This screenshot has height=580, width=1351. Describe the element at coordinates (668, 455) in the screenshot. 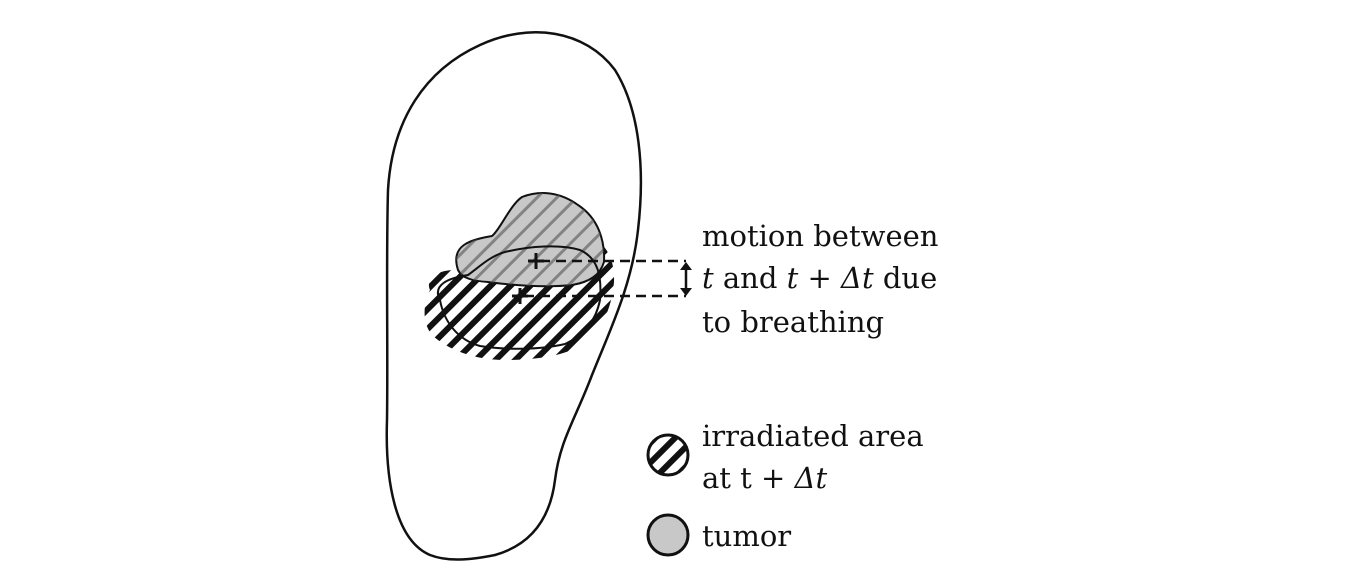

I see `legend-irradiated-symbol` at that location.